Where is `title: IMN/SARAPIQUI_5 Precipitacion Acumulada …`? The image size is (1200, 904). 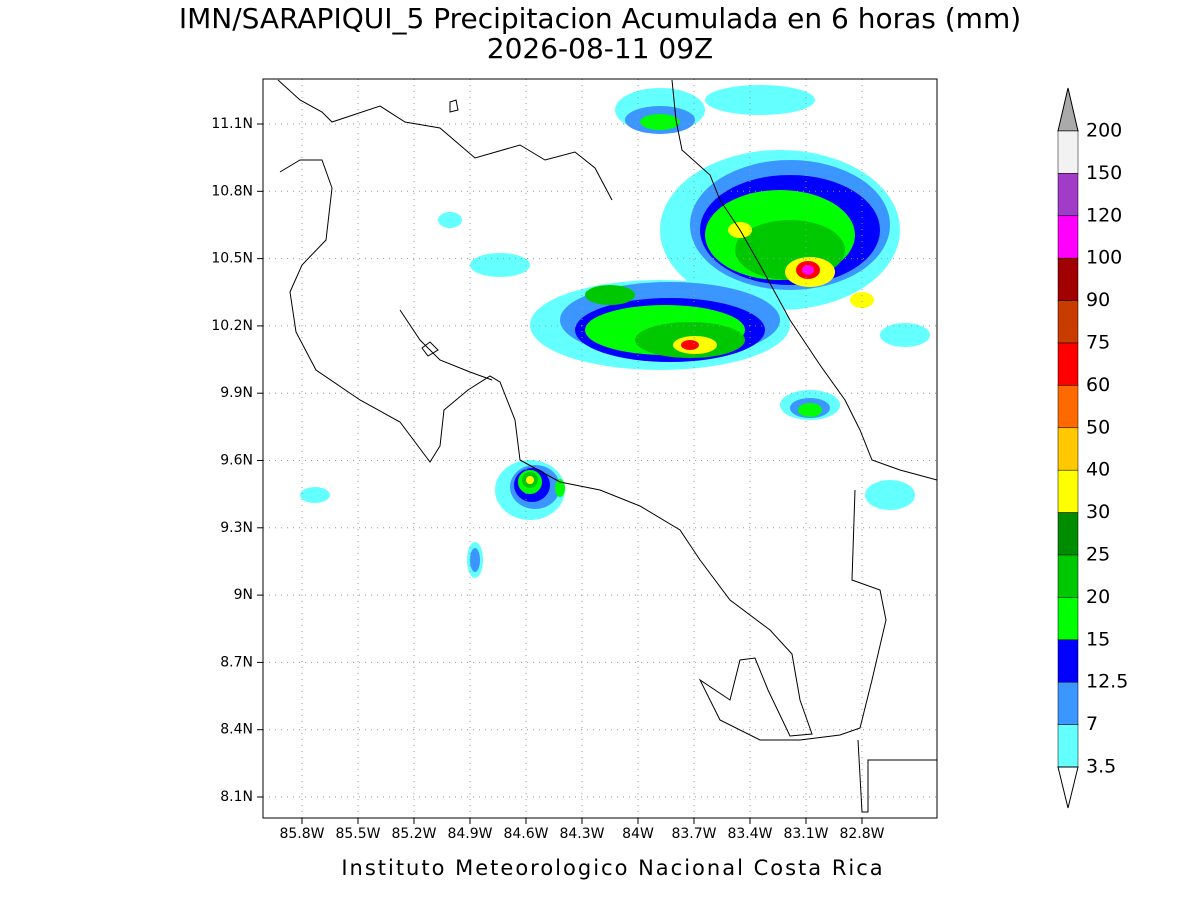 title: IMN/SARAPIQUI_5 Precipitacion Acumulada … is located at coordinates (600, 18).